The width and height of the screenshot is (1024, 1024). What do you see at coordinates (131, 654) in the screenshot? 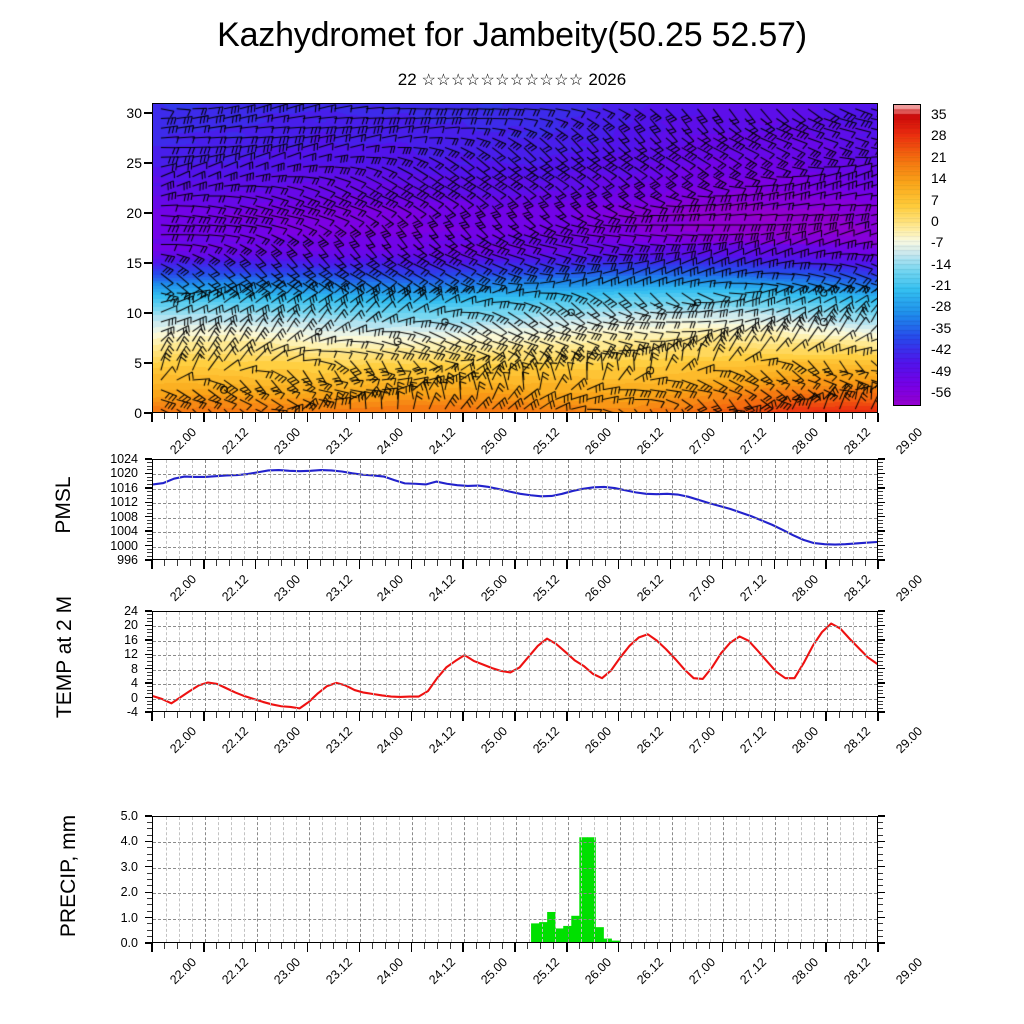
I see `temp-y-label: 12` at bounding box center [131, 654].